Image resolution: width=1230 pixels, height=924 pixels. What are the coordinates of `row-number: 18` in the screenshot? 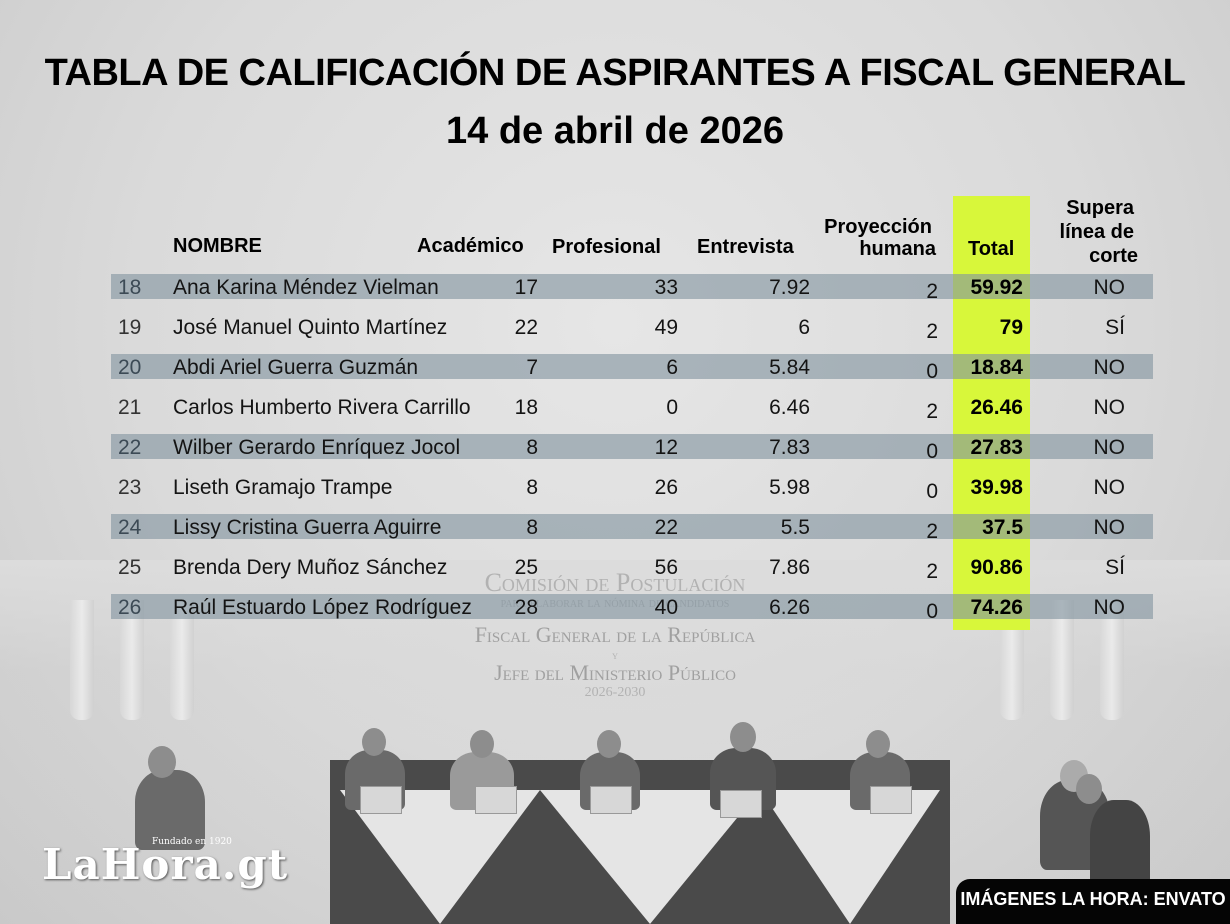 It's located at (130, 287).